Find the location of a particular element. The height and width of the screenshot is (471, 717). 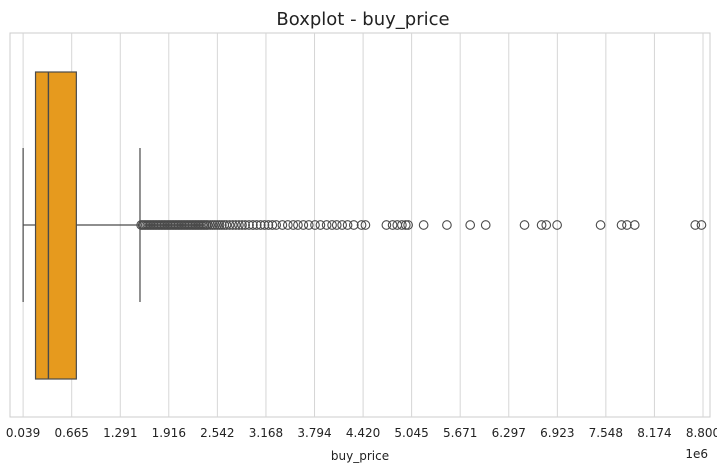

x-tick-label: 5.045 is located at coordinates (411, 433).